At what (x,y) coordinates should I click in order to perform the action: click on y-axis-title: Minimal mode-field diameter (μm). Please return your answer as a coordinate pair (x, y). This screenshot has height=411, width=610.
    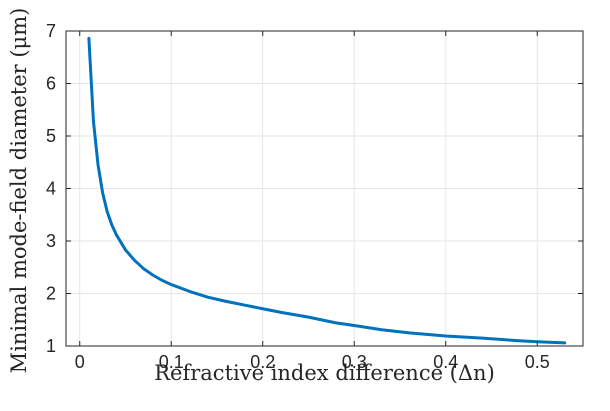
    Looking at the image, I should click on (19, 191).